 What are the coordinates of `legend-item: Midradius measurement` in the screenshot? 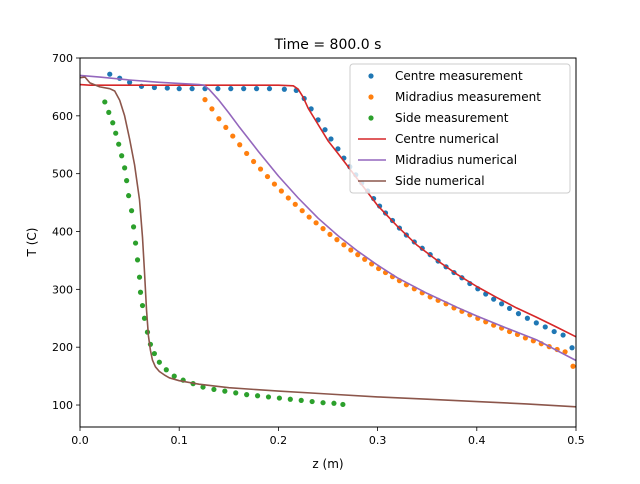 It's located at (454, 97).